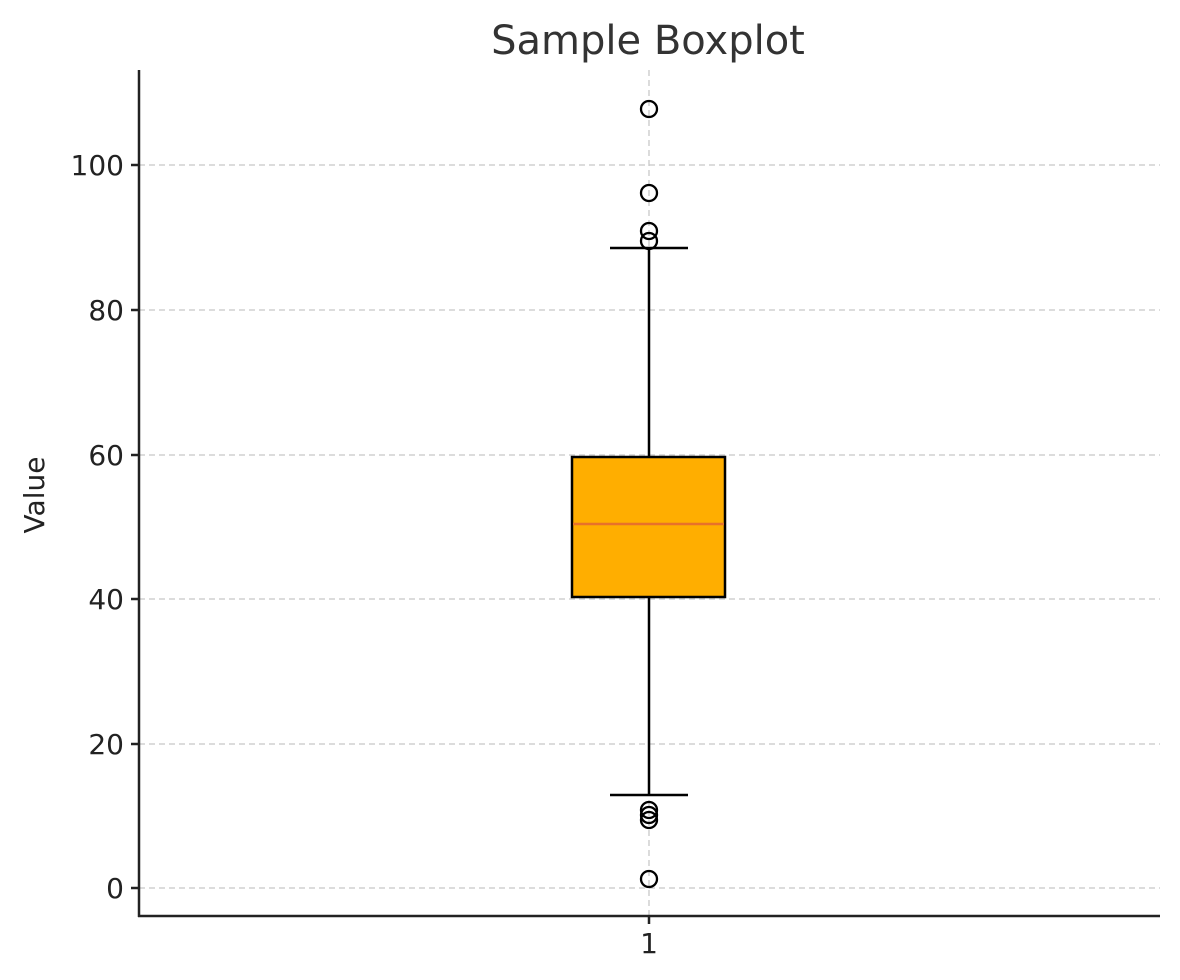 The image size is (1180, 980). Describe the element at coordinates (106, 744) in the screenshot. I see `ytick-label-20: 20` at that location.